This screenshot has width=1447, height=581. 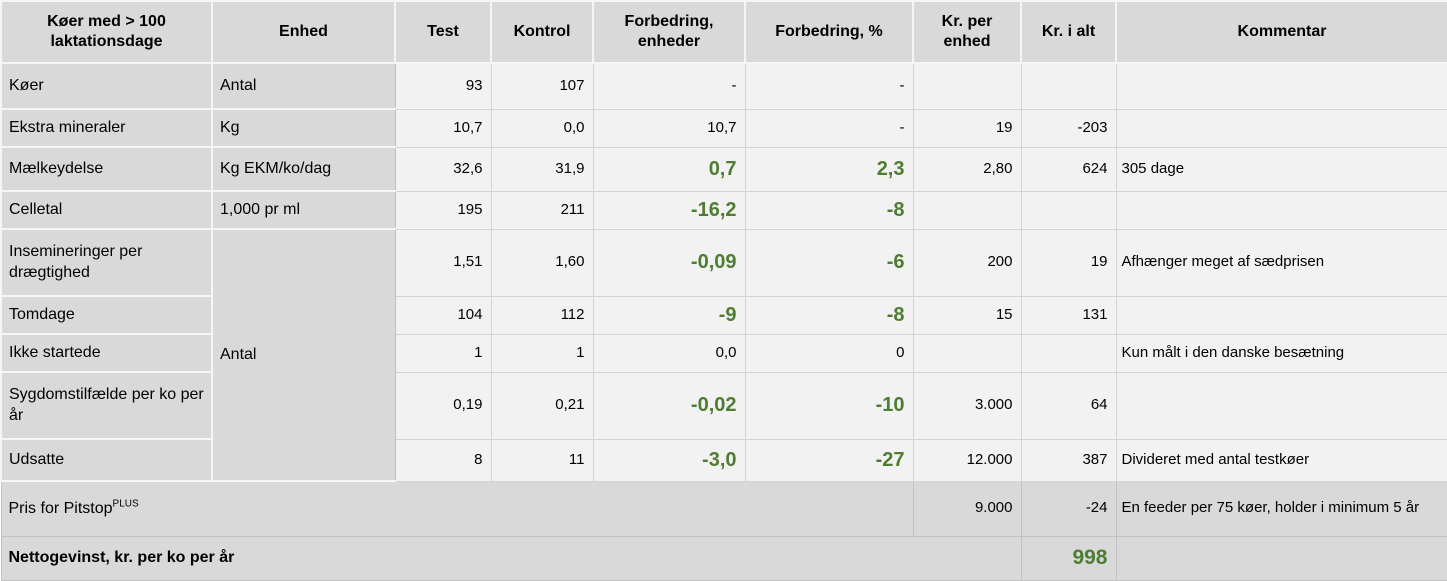 I want to click on cell-maelke-test: 32,6, so click(x=443, y=169).